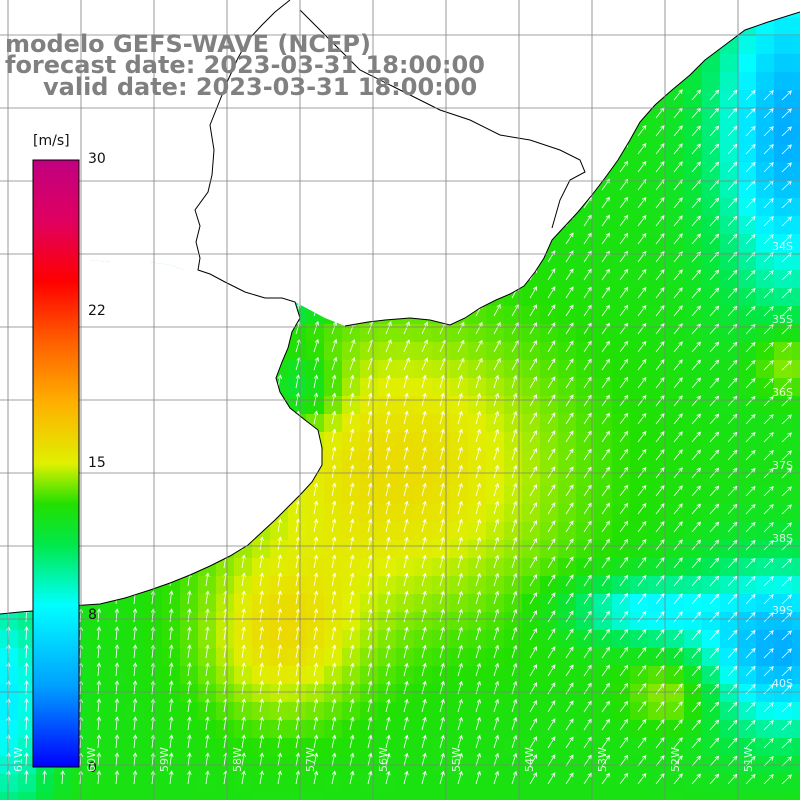  What do you see at coordinates (91, 759) in the screenshot?
I see `lon-label-60w: 60W` at bounding box center [91, 759].